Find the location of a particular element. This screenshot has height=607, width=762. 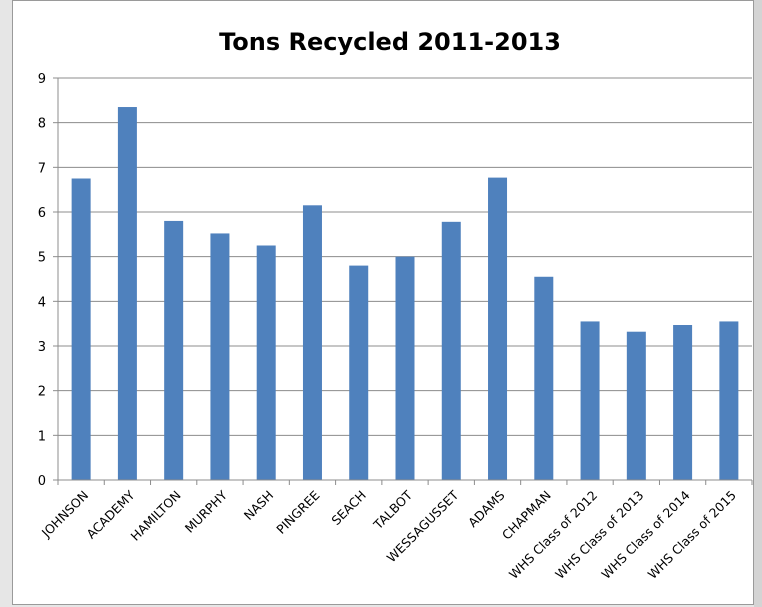

bar-wessagusset is located at coordinates (451, 350).